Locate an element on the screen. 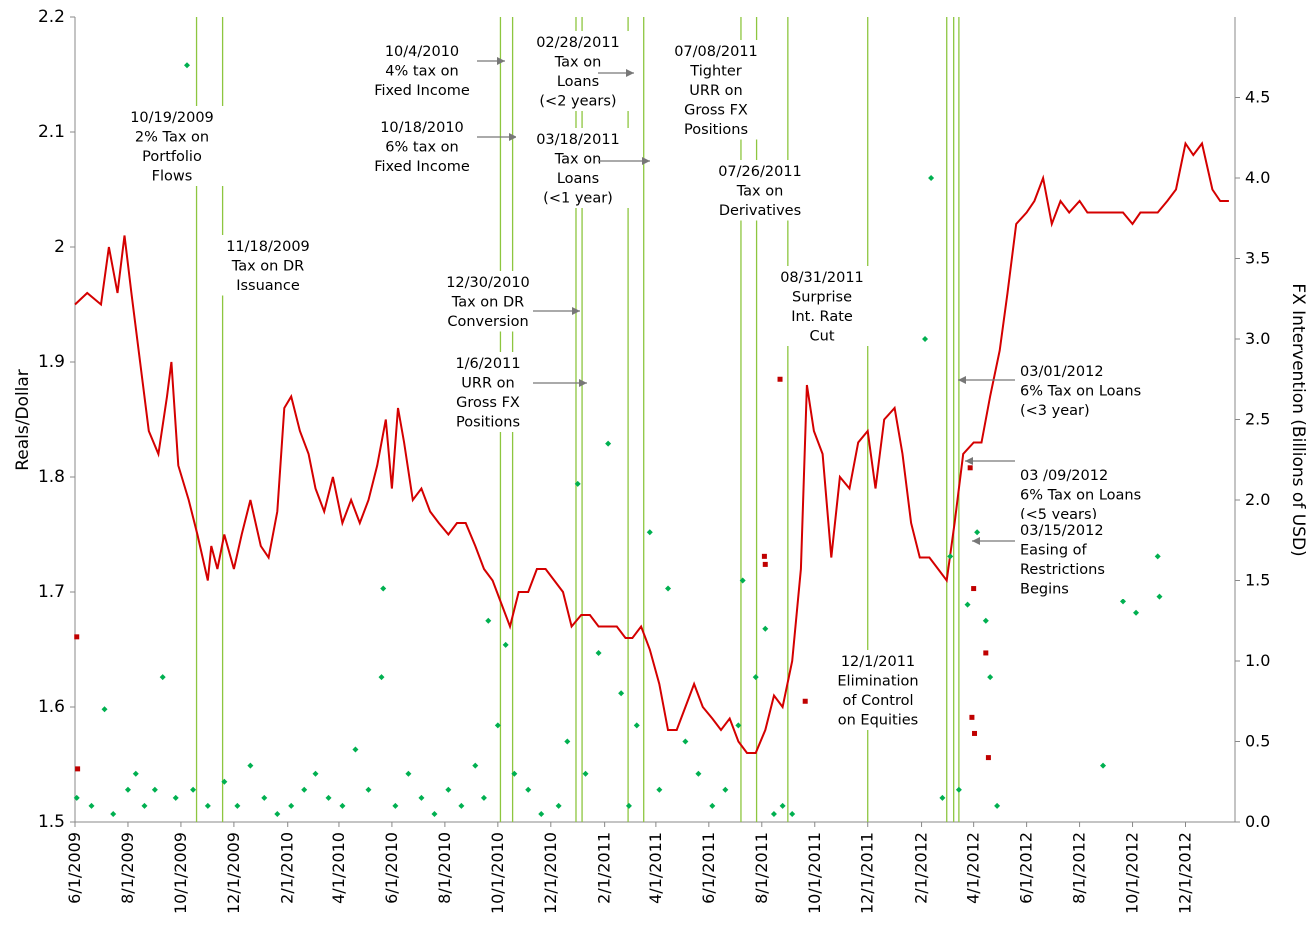 The height and width of the screenshot is (926, 1315). event-label: 4% tax on is located at coordinates (421, 72).